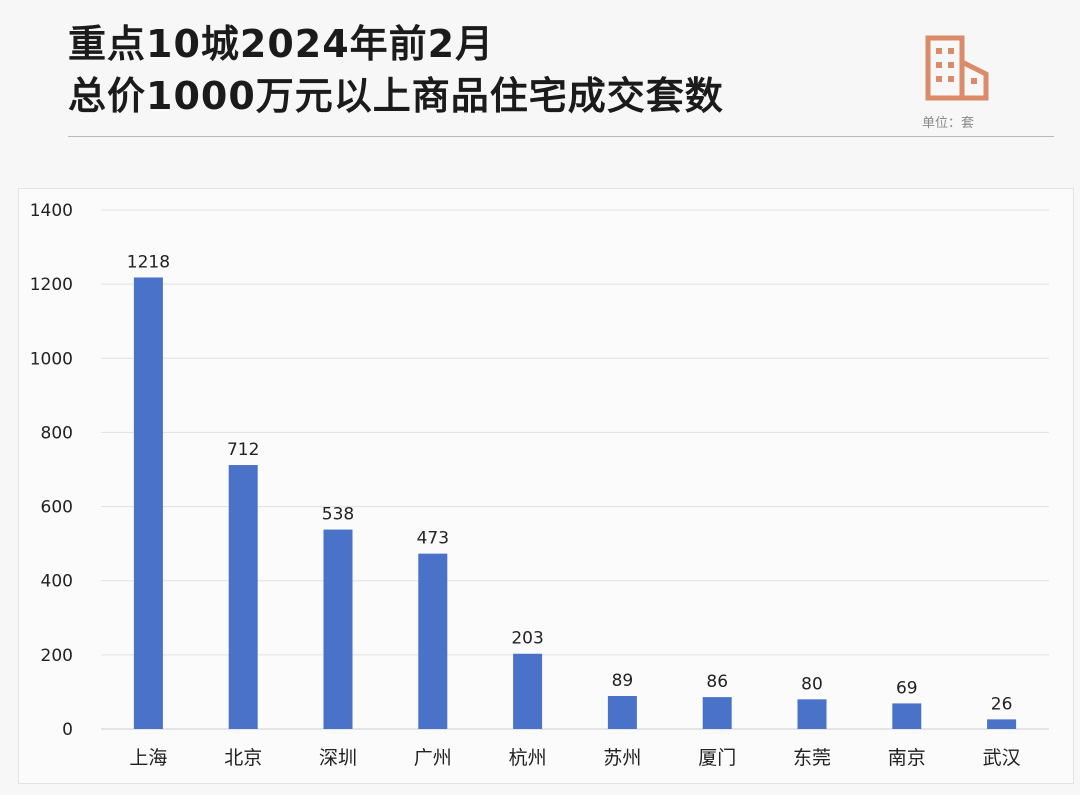  Describe the element at coordinates (57, 656) in the screenshot. I see `y-tick-label: 200` at that location.